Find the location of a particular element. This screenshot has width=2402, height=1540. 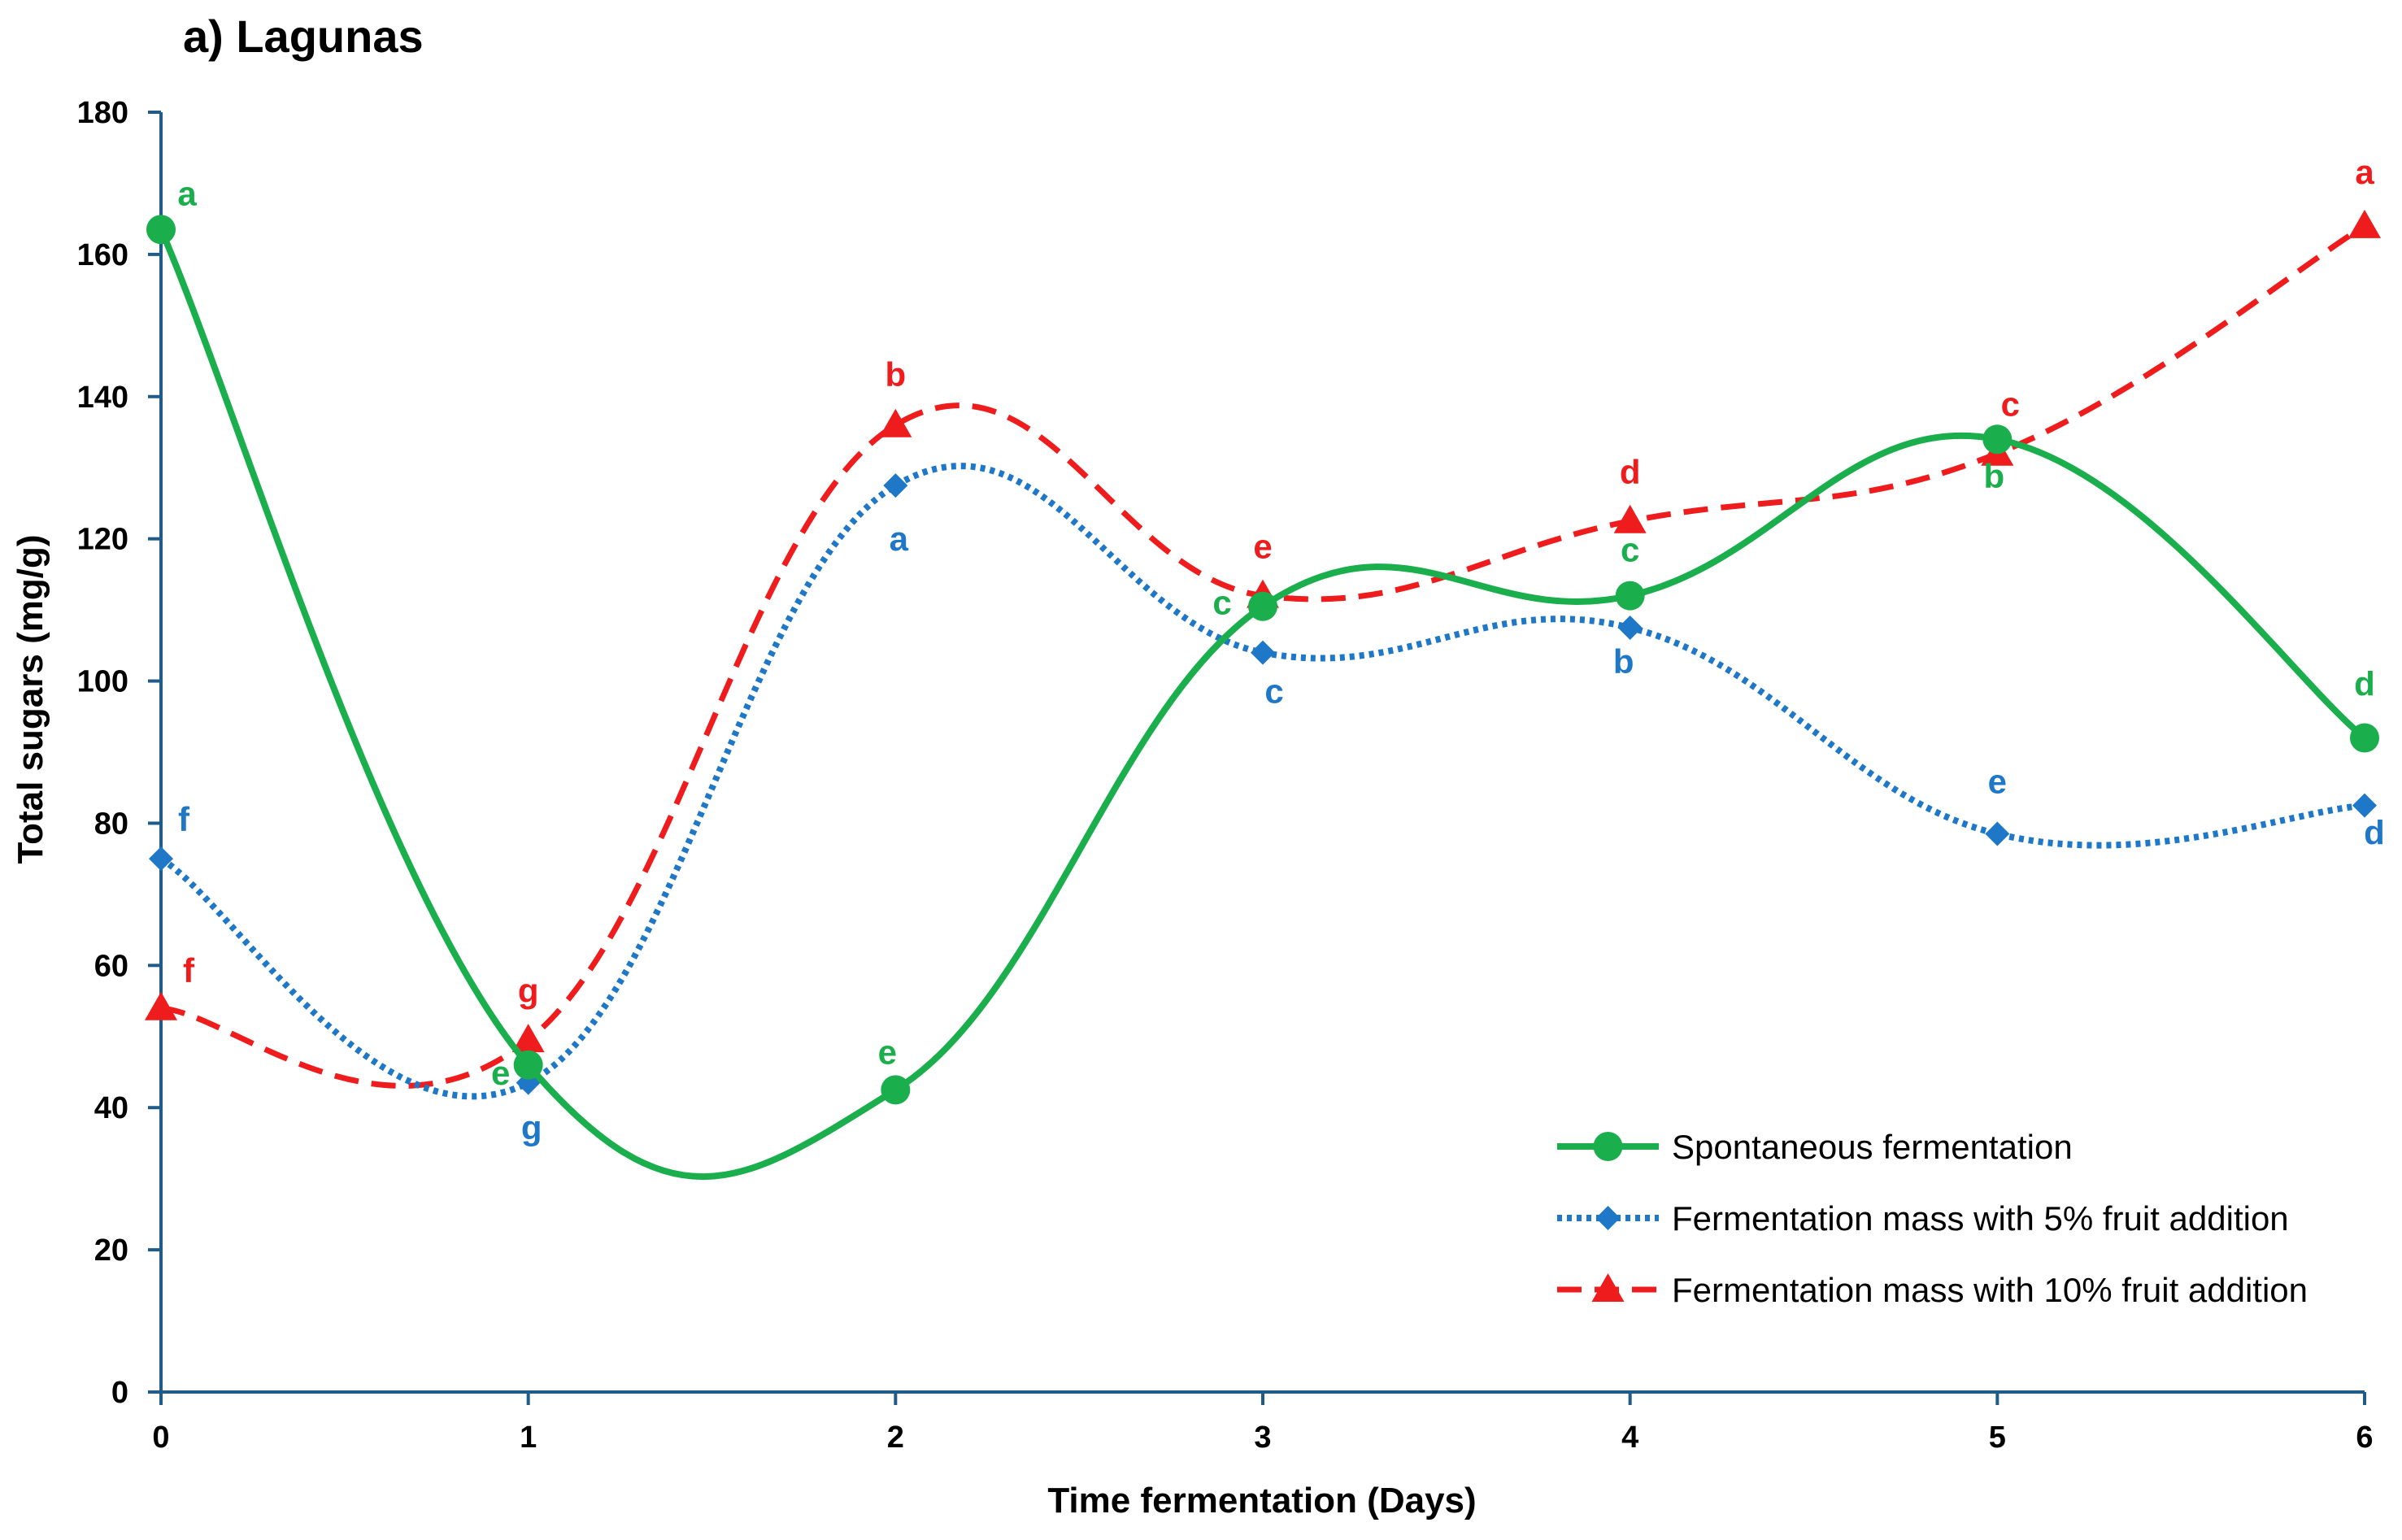

chart-title: a) Lagunas is located at coordinates (303, 36).